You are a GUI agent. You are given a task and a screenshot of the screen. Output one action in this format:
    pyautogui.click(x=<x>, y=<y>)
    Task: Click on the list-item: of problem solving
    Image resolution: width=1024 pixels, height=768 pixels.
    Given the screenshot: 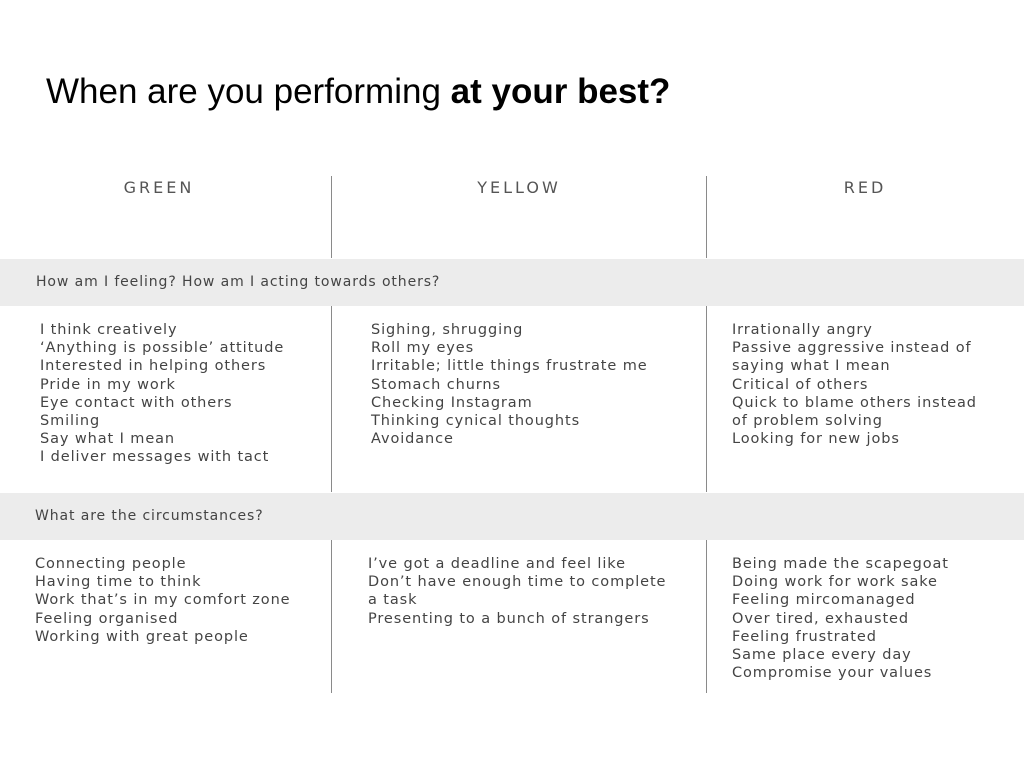 What is the action you would take?
    pyautogui.click(x=807, y=421)
    